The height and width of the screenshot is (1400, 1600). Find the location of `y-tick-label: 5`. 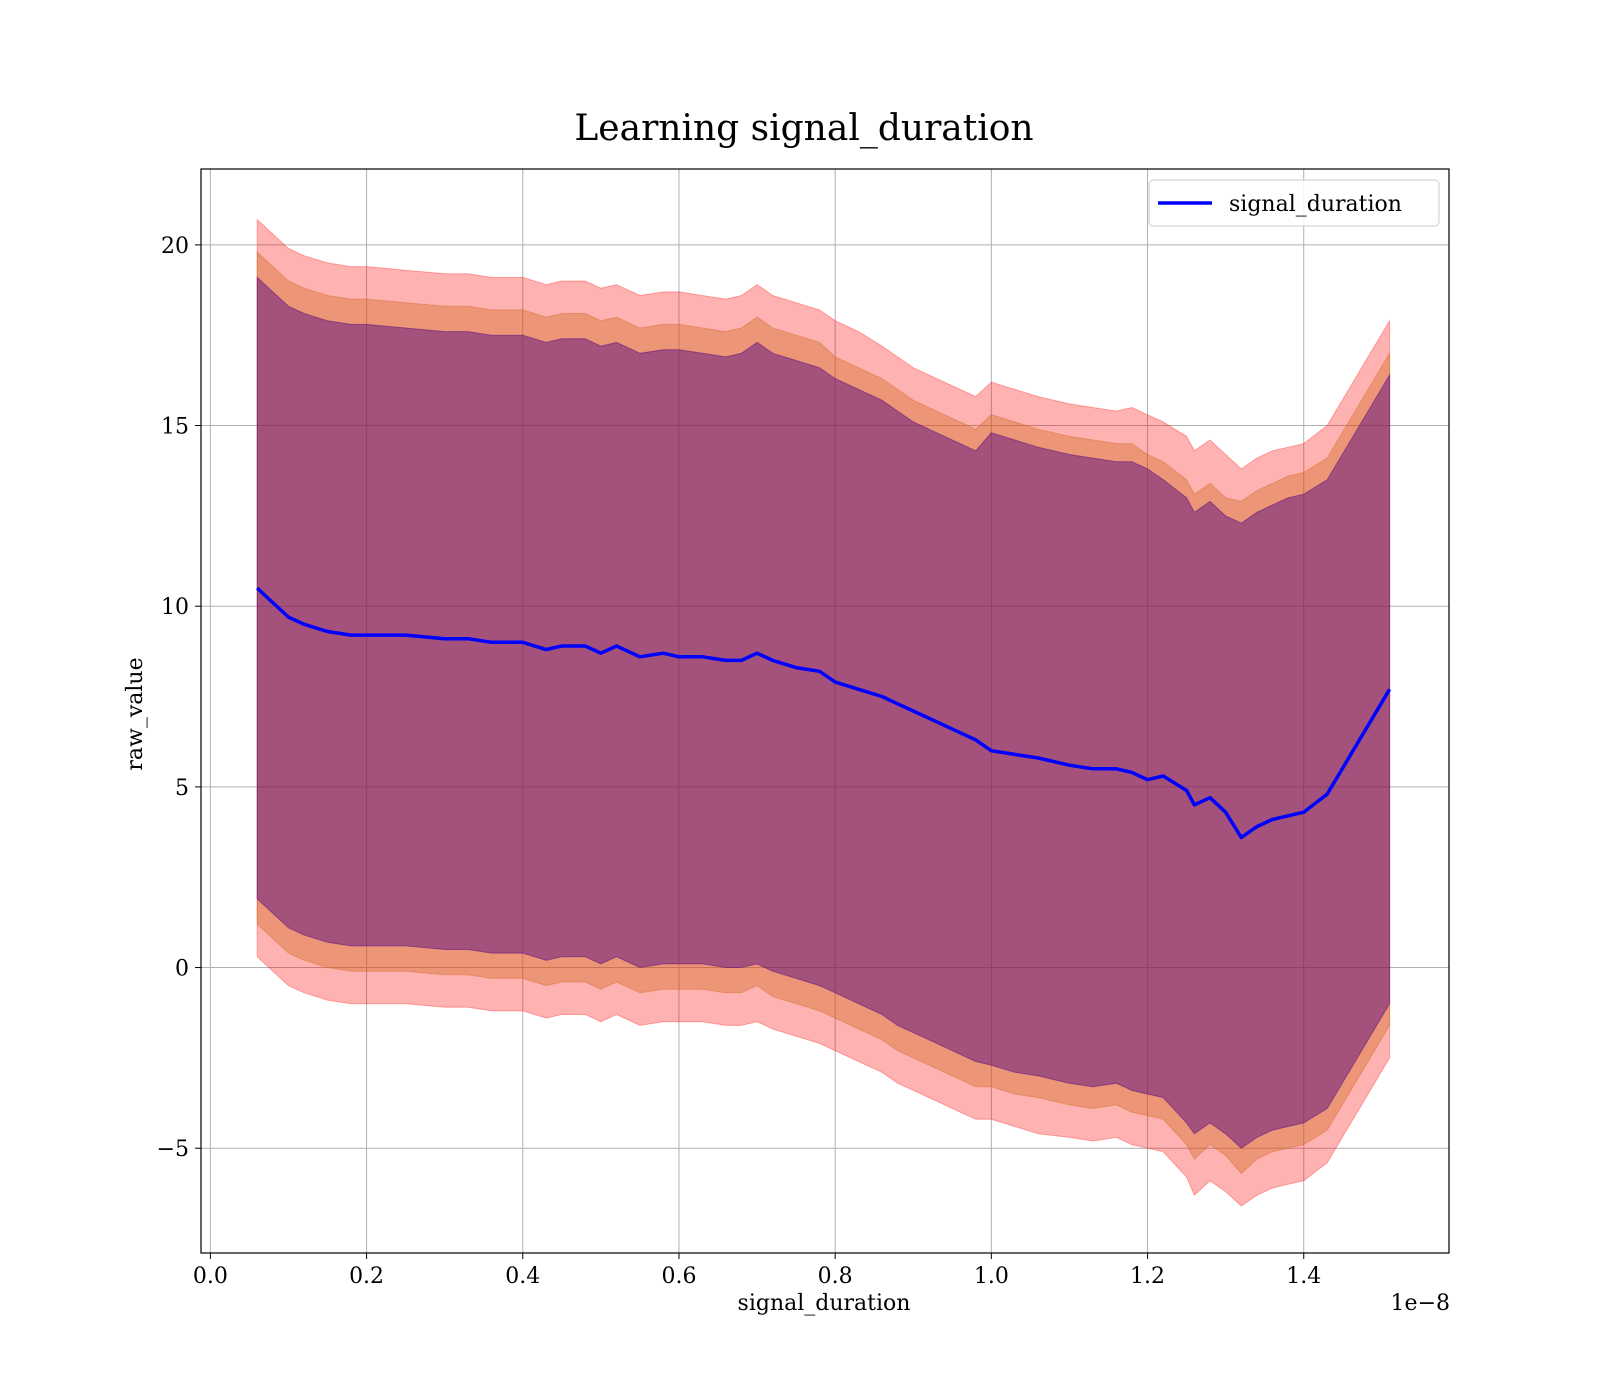

y-tick-label: 5 is located at coordinates (182, 788).